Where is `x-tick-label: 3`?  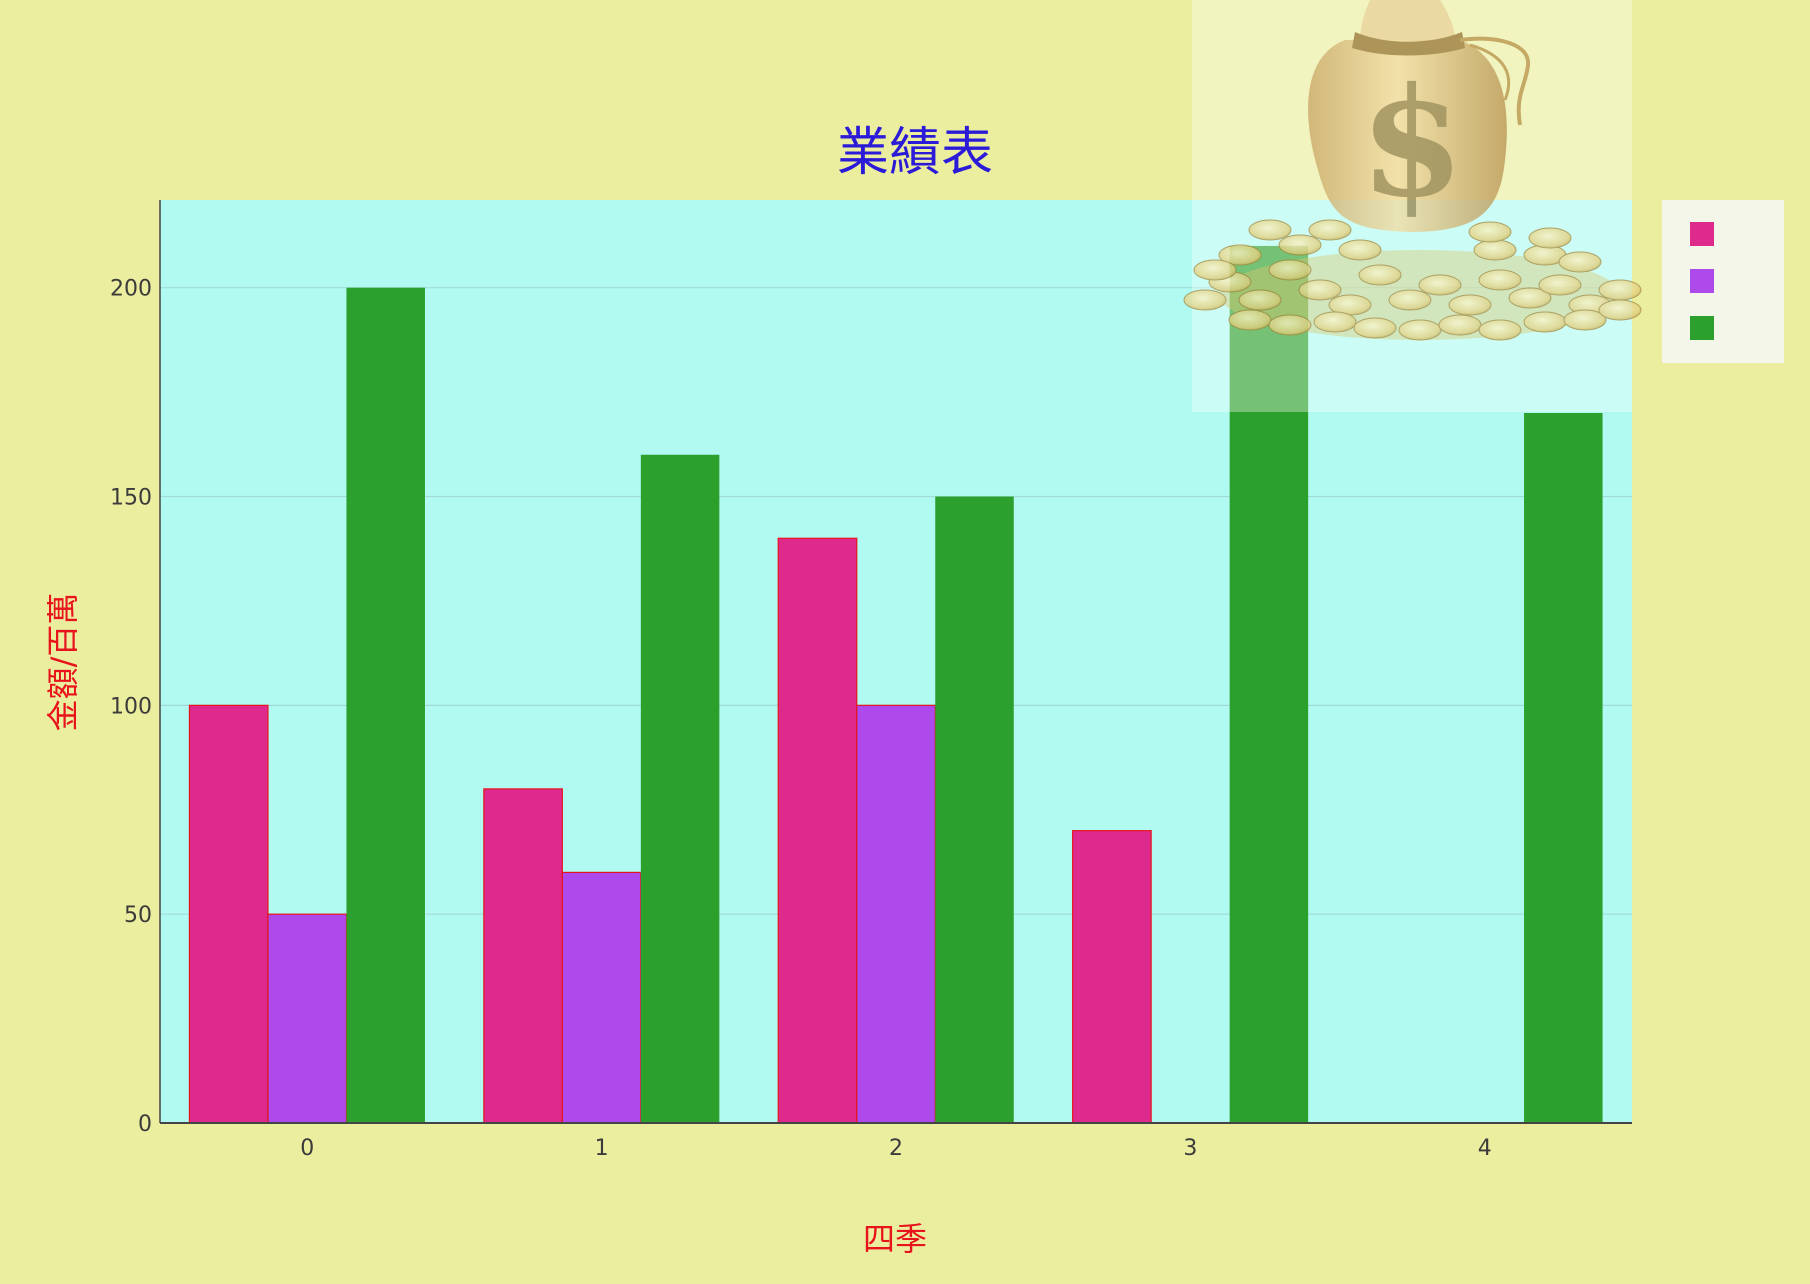
x-tick-label: 3 is located at coordinates (1190, 1148).